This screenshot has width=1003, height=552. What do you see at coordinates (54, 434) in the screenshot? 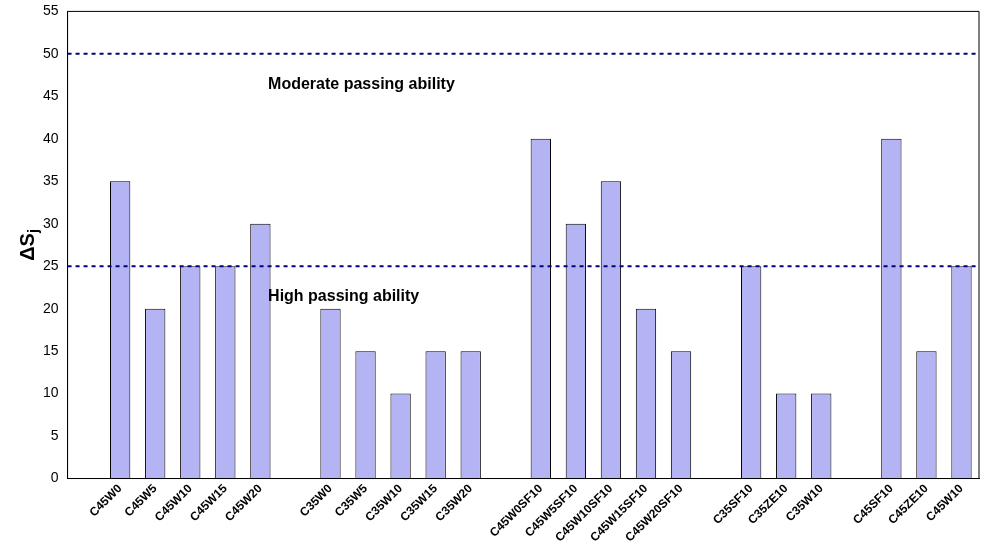
I see `y-tick-label: 5` at bounding box center [54, 434].